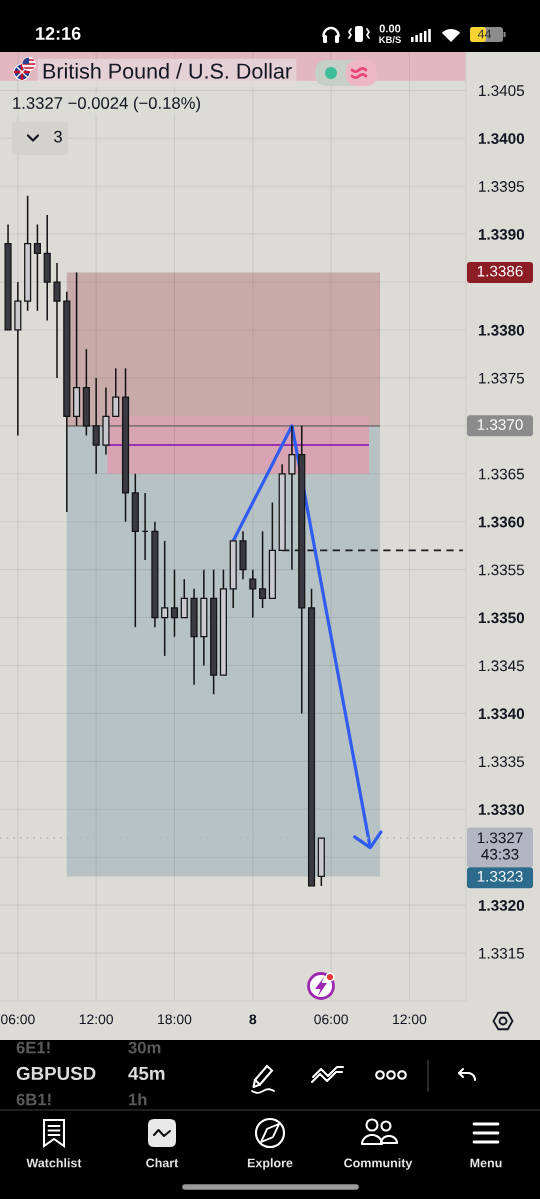  I want to click on y-tick-label: 1.3345, so click(502, 666).